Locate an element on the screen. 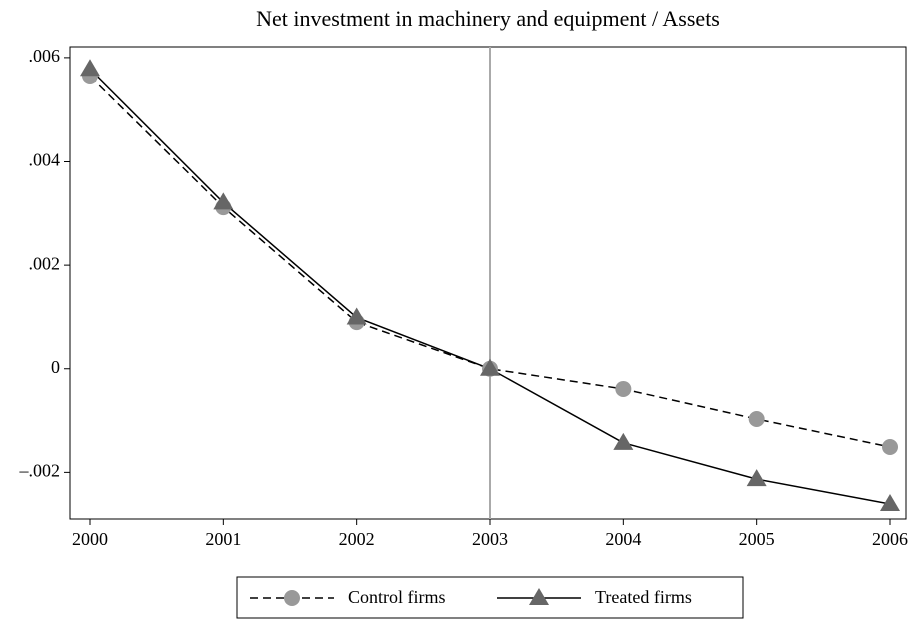 Image resolution: width=917 pixels, height=621 pixels. x-tick-label: 2003 is located at coordinates (490, 539).